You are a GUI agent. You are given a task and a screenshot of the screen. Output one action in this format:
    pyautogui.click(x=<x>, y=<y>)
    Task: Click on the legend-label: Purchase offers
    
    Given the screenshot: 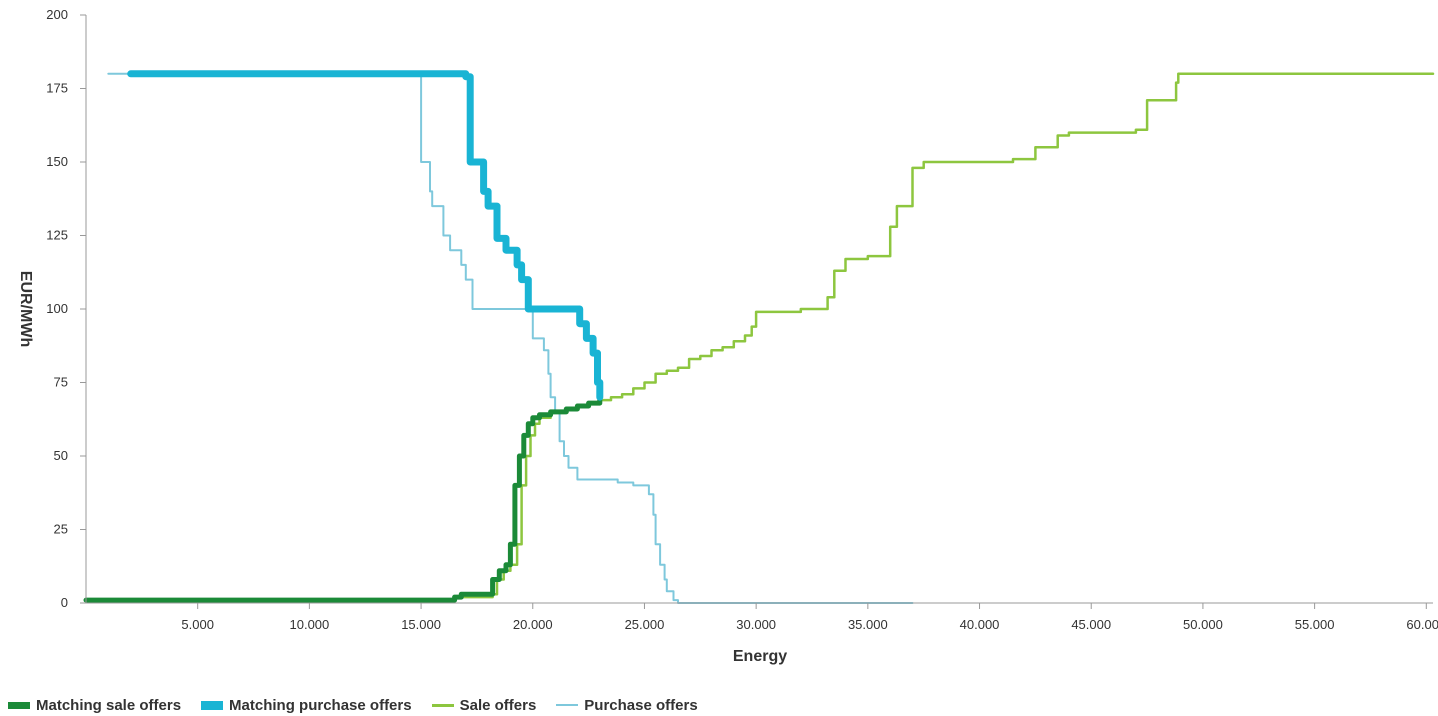 What is the action you would take?
    pyautogui.click(x=641, y=705)
    